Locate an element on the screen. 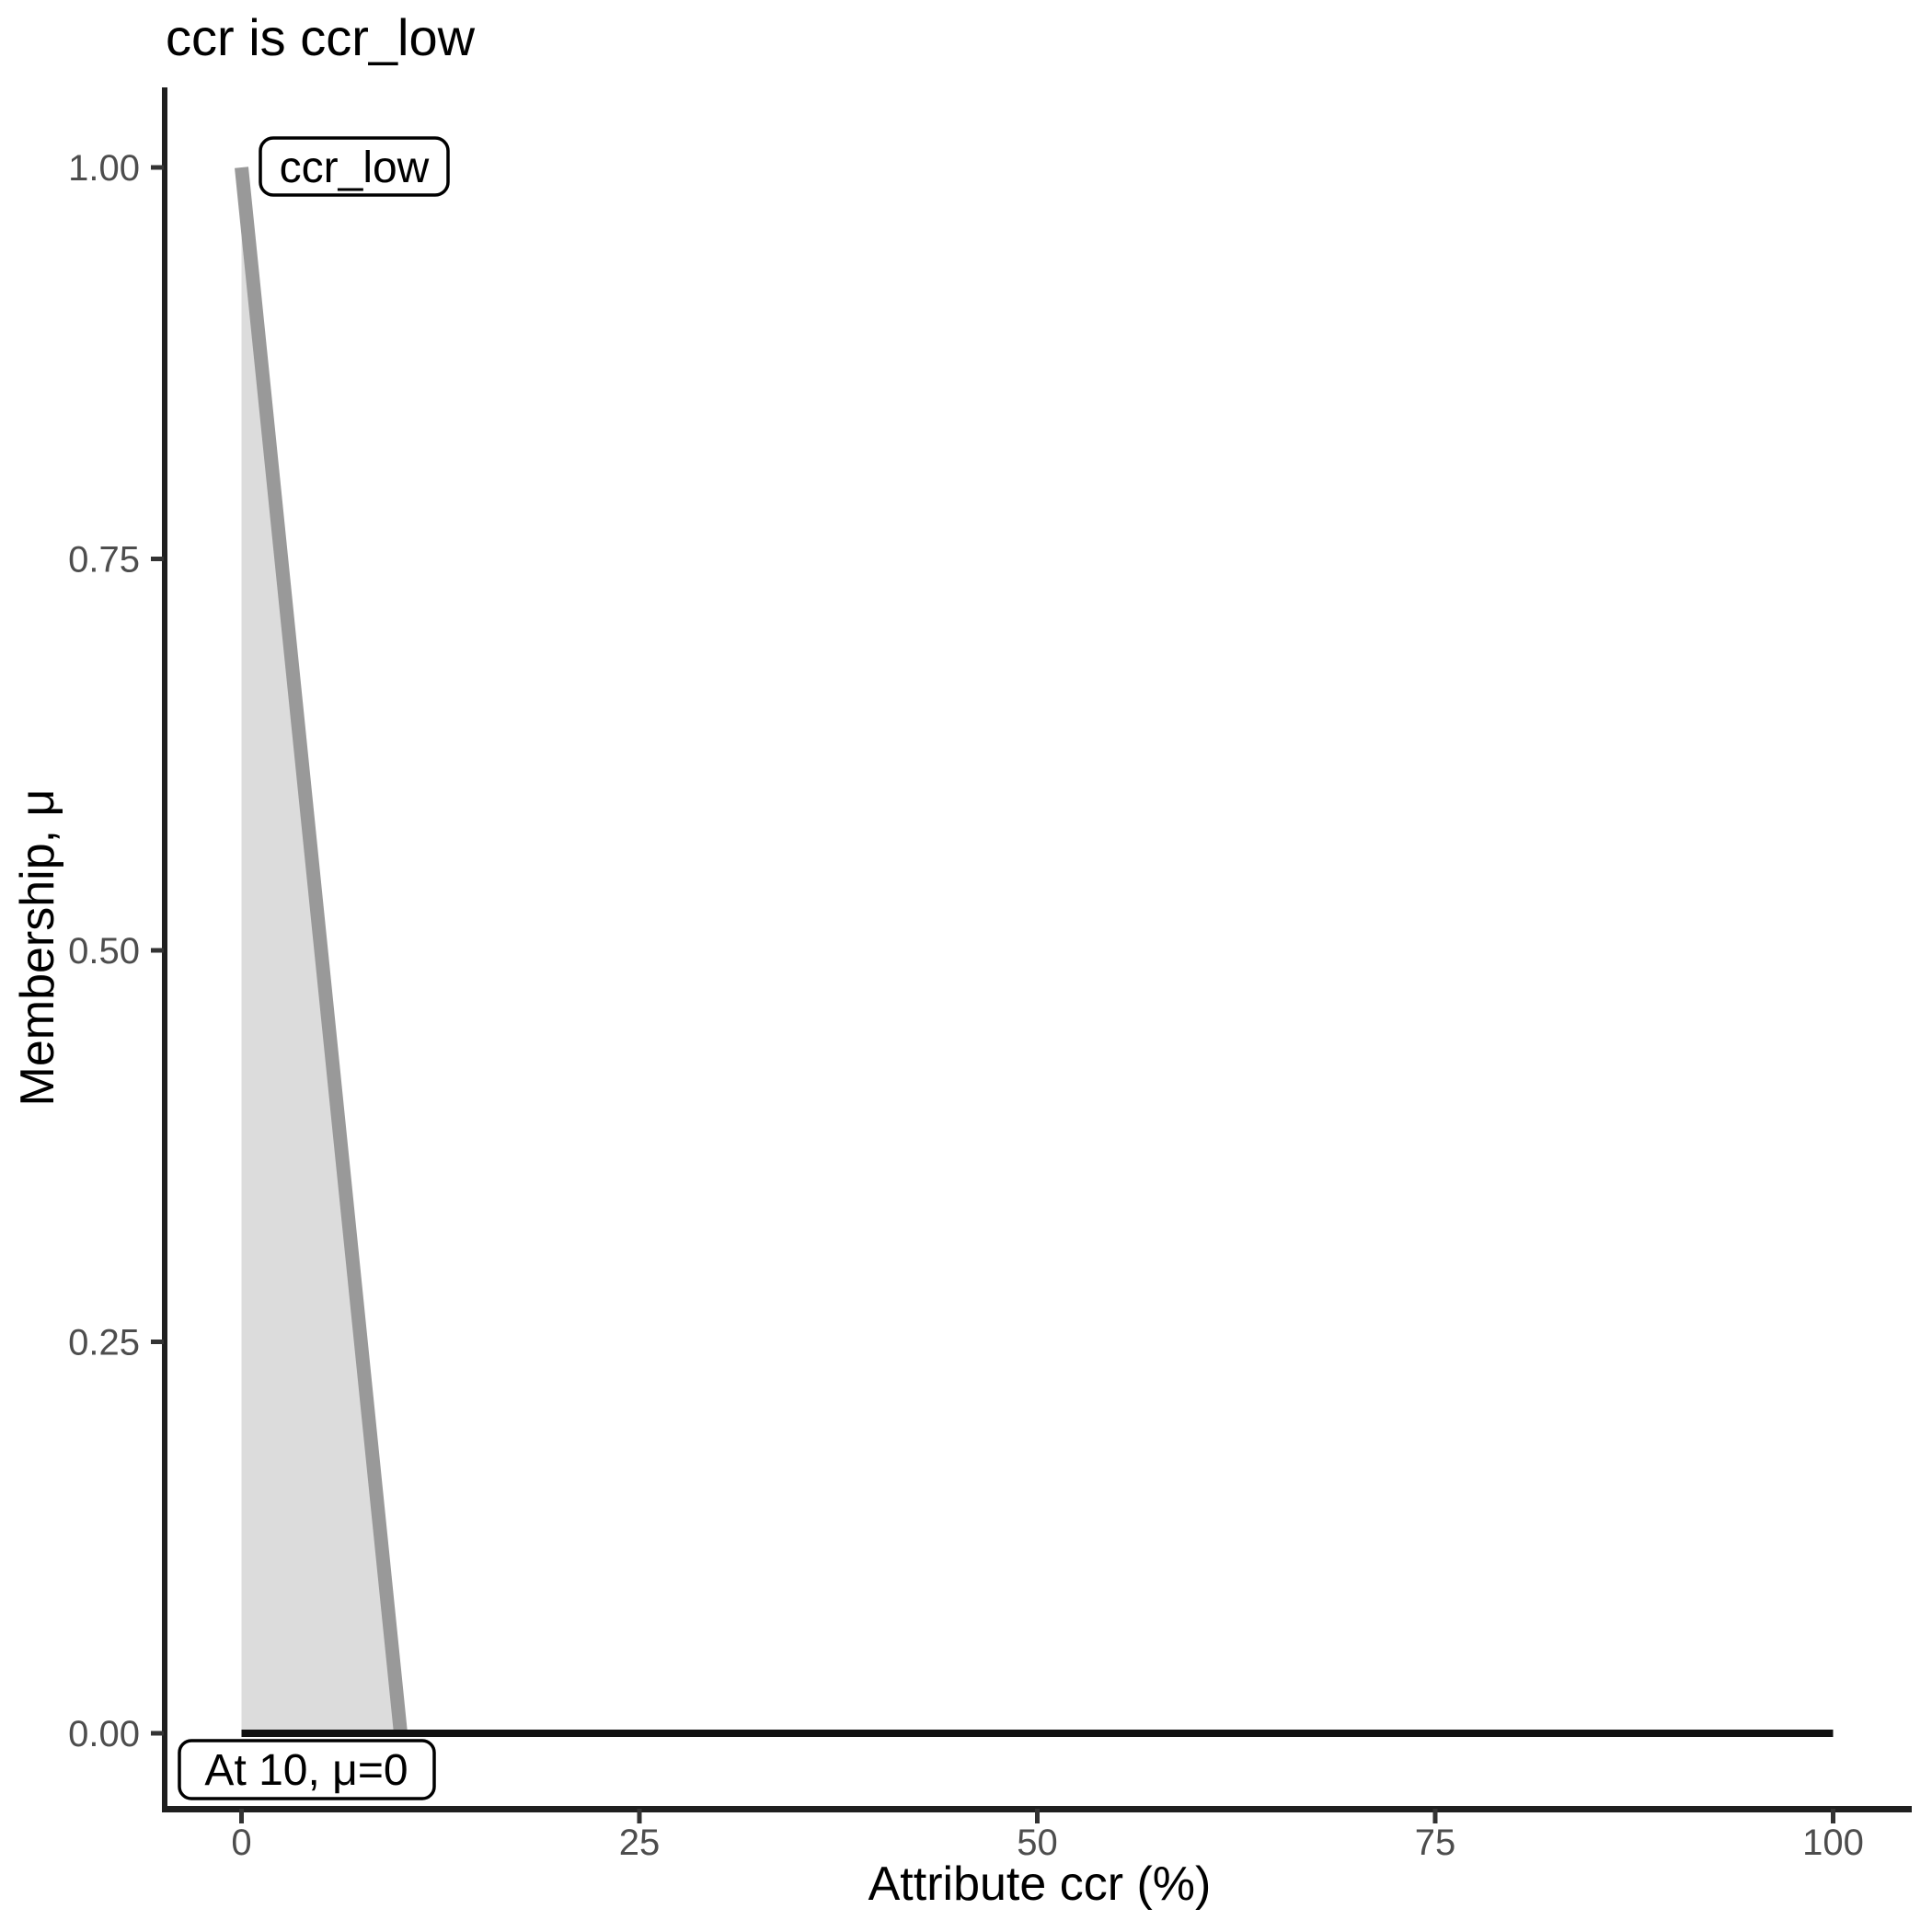 Image resolution: width=1932 pixels, height=1932 pixels. y-tick-label: 0.00 is located at coordinates (104, 1734).